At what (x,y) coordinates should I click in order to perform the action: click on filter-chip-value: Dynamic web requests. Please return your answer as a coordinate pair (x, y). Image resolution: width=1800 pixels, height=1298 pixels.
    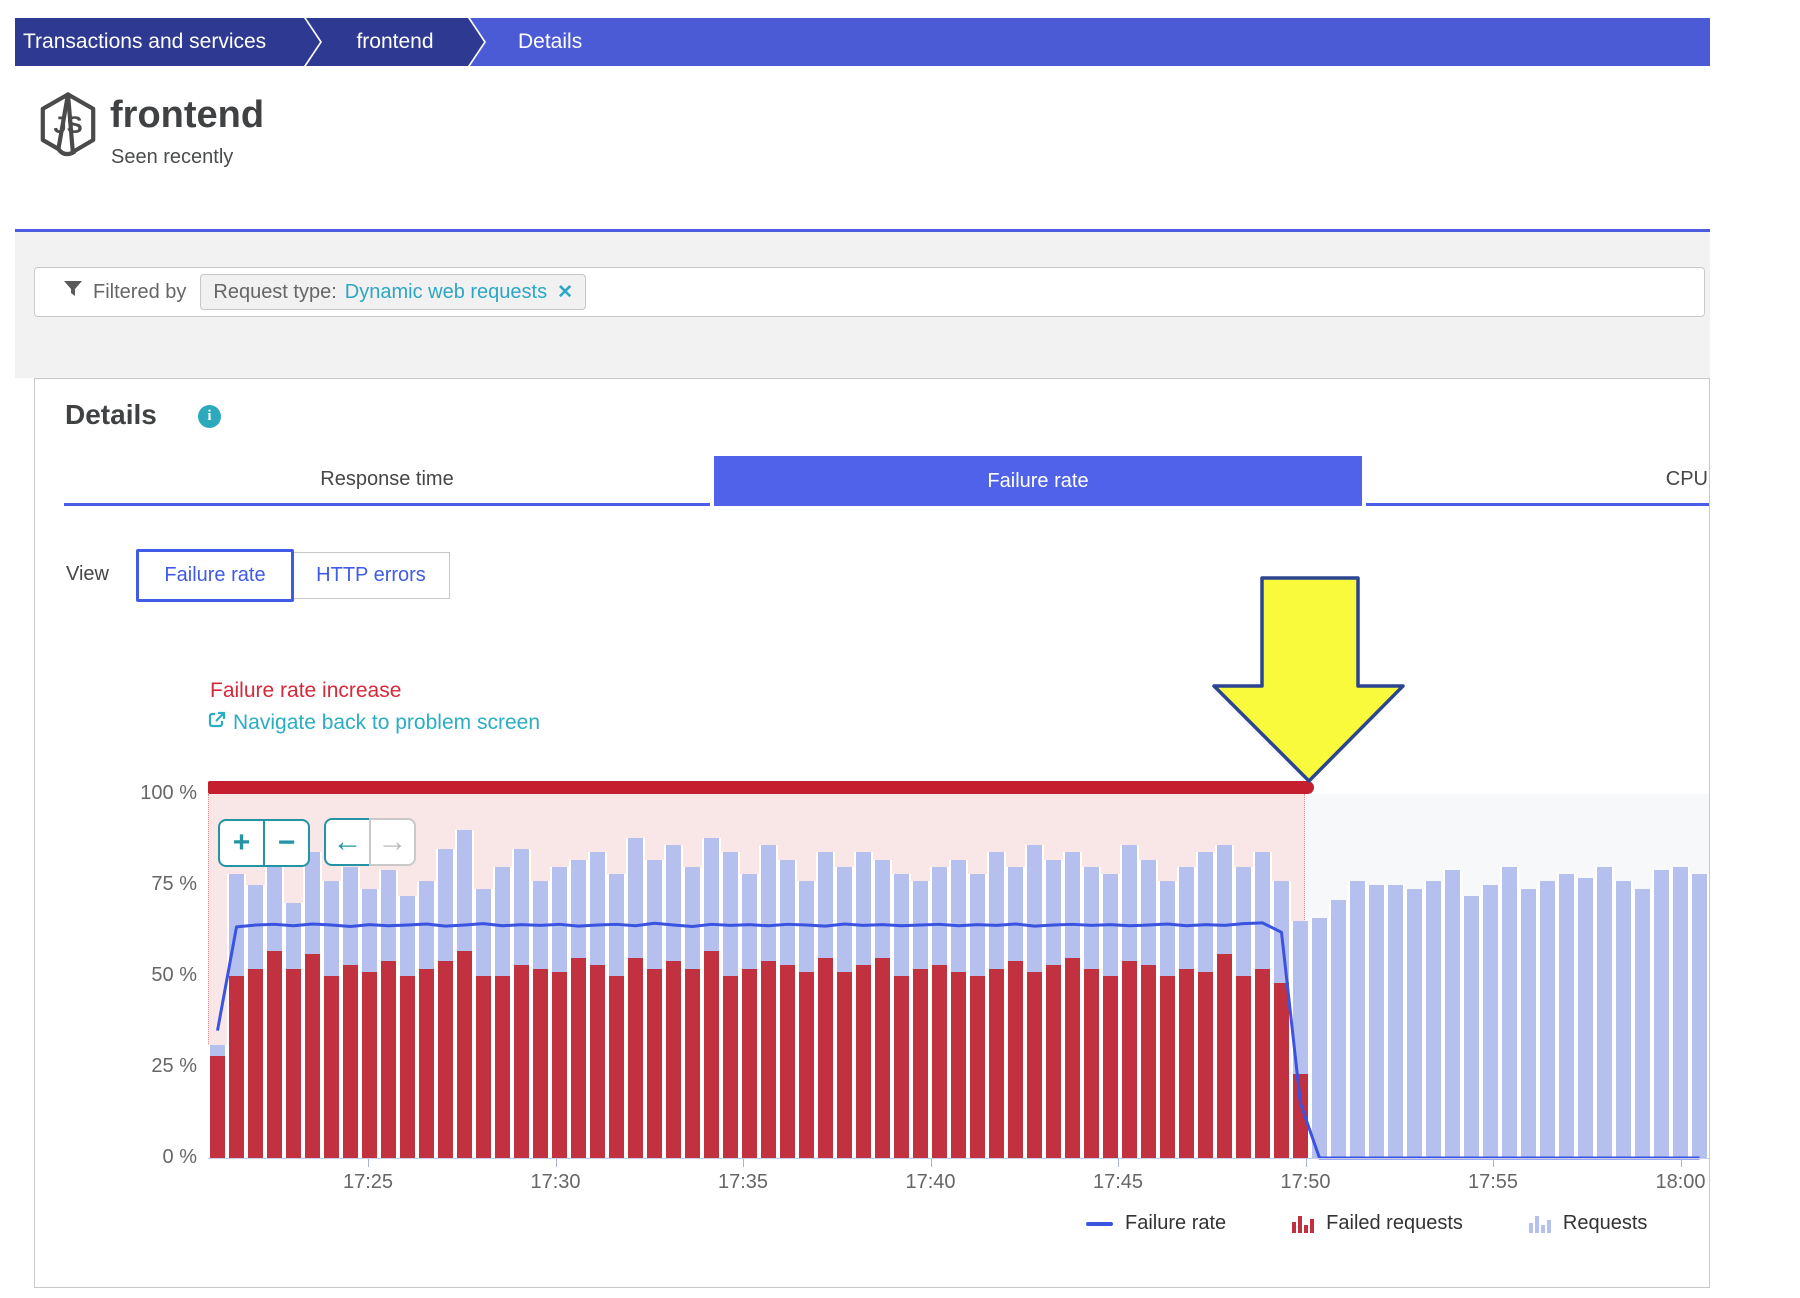
    Looking at the image, I should click on (446, 291).